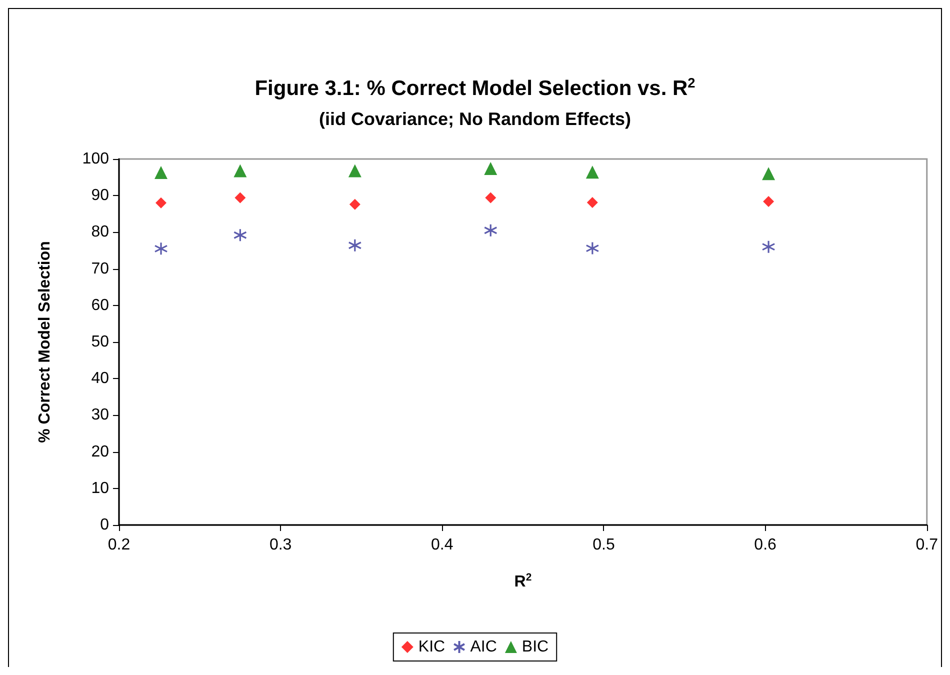  Describe the element at coordinates (535, 647) in the screenshot. I see `legend-label: BIC` at that location.